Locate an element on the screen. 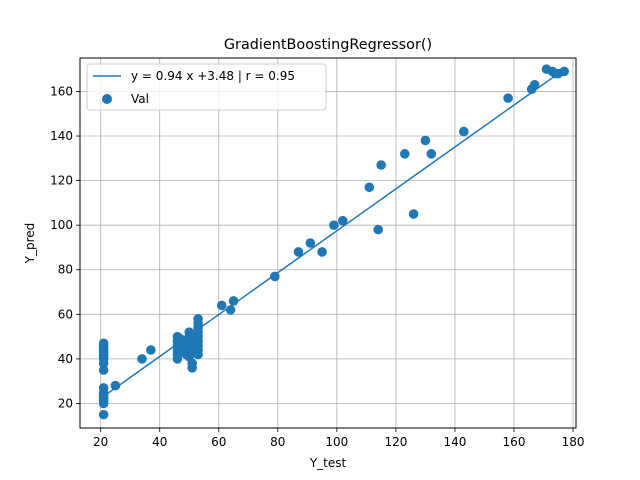 The height and width of the screenshot is (480, 640). x-tick-label: 180 is located at coordinates (573, 442).